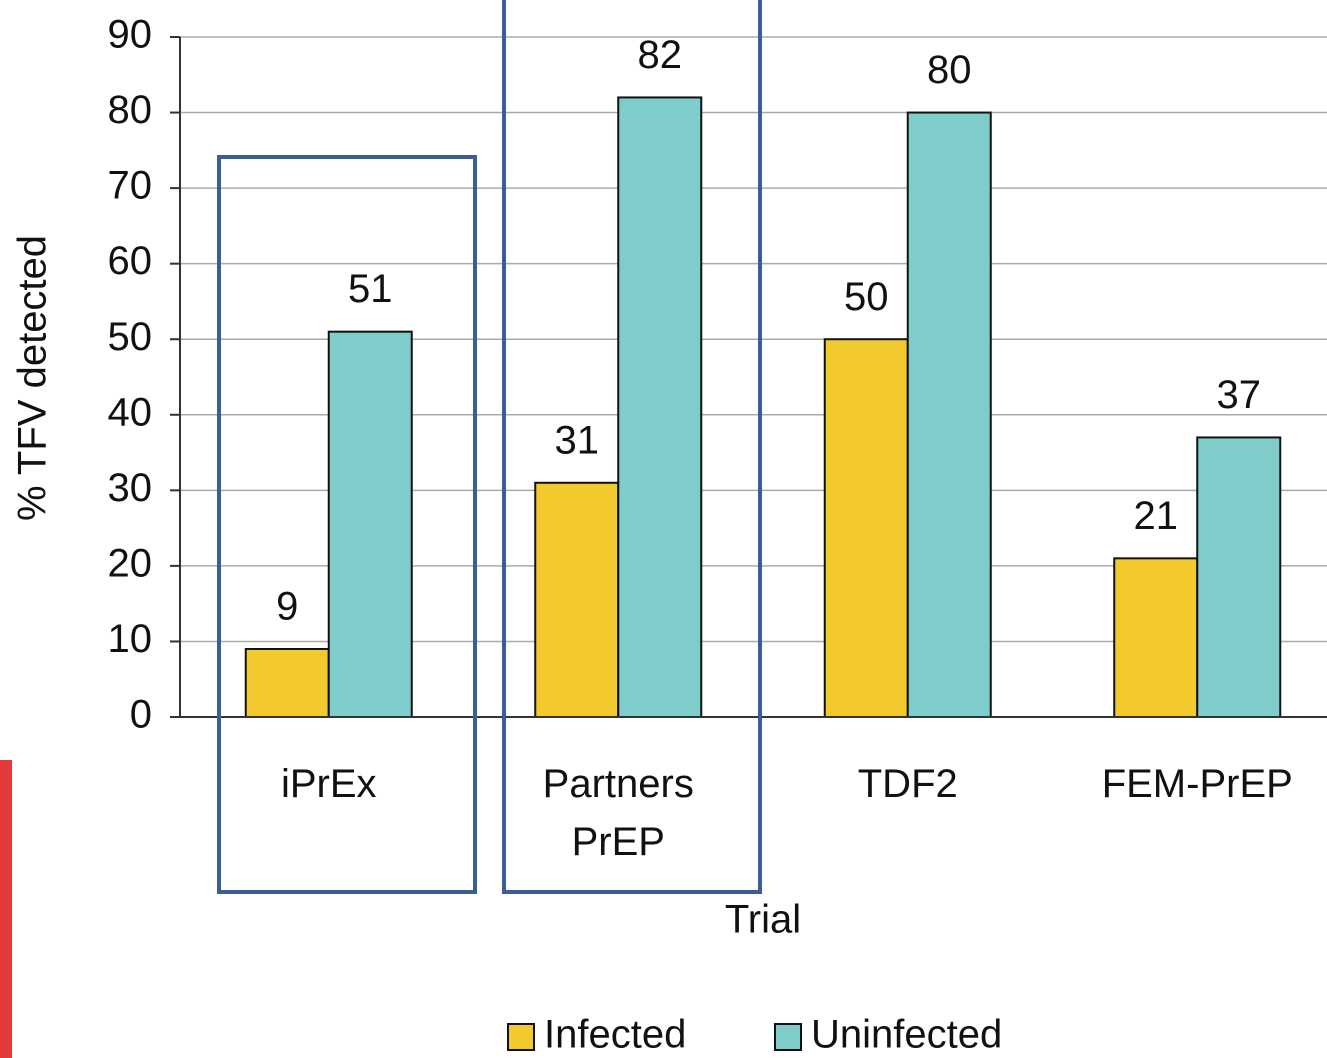  Describe the element at coordinates (370, 289) in the screenshot. I see `data-label: 51` at that location.